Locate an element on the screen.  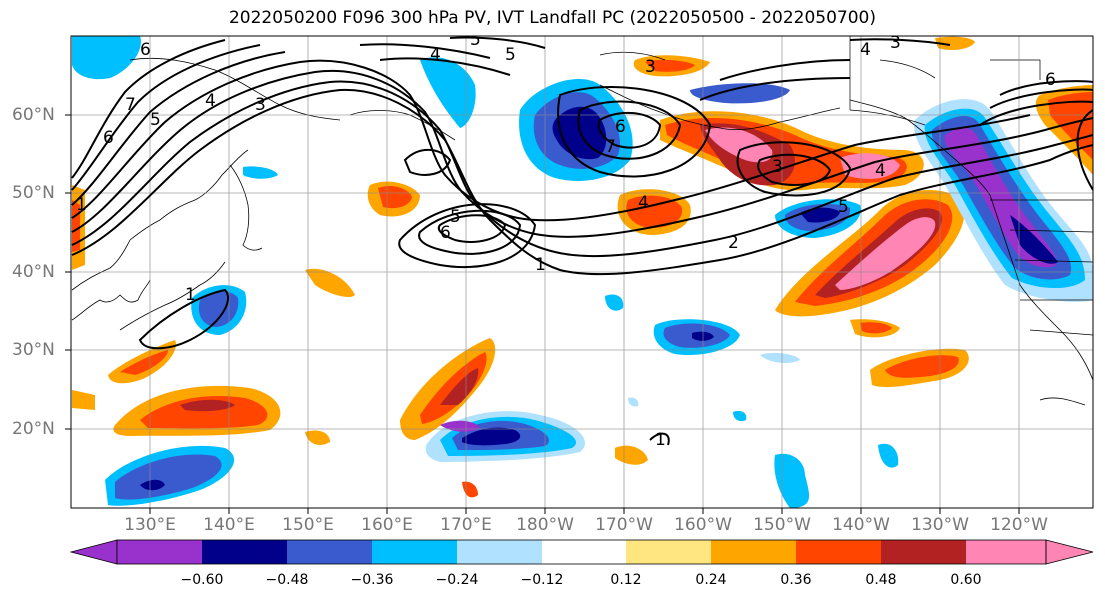
colorbar-label: −0.24 is located at coordinates (457, 580).